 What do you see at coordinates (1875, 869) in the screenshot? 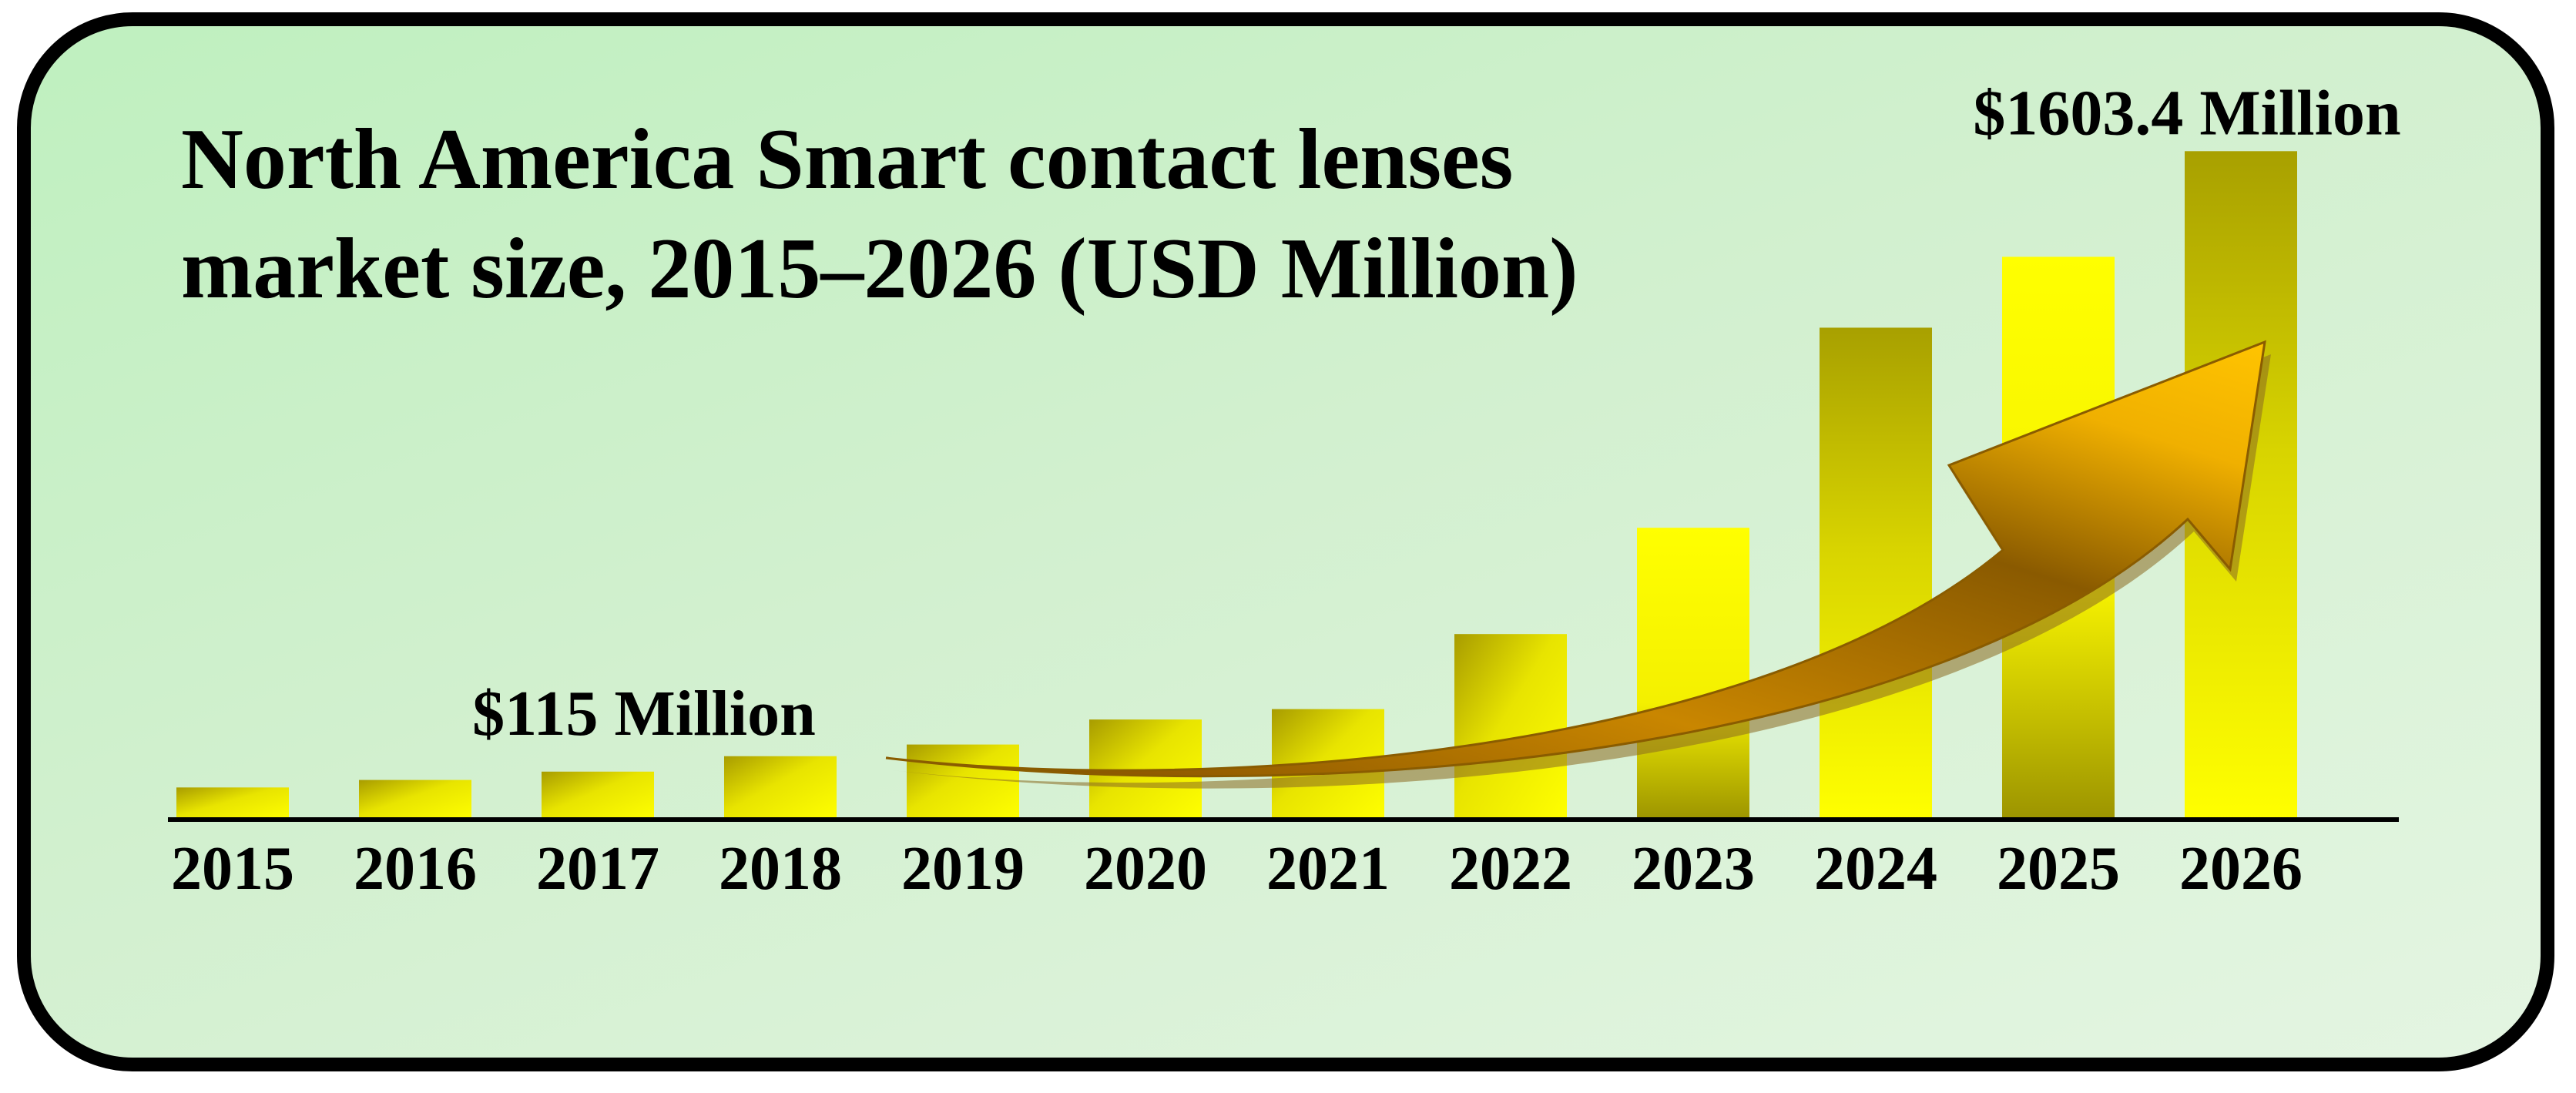
I see `x-tick-label: 2024` at bounding box center [1875, 869].